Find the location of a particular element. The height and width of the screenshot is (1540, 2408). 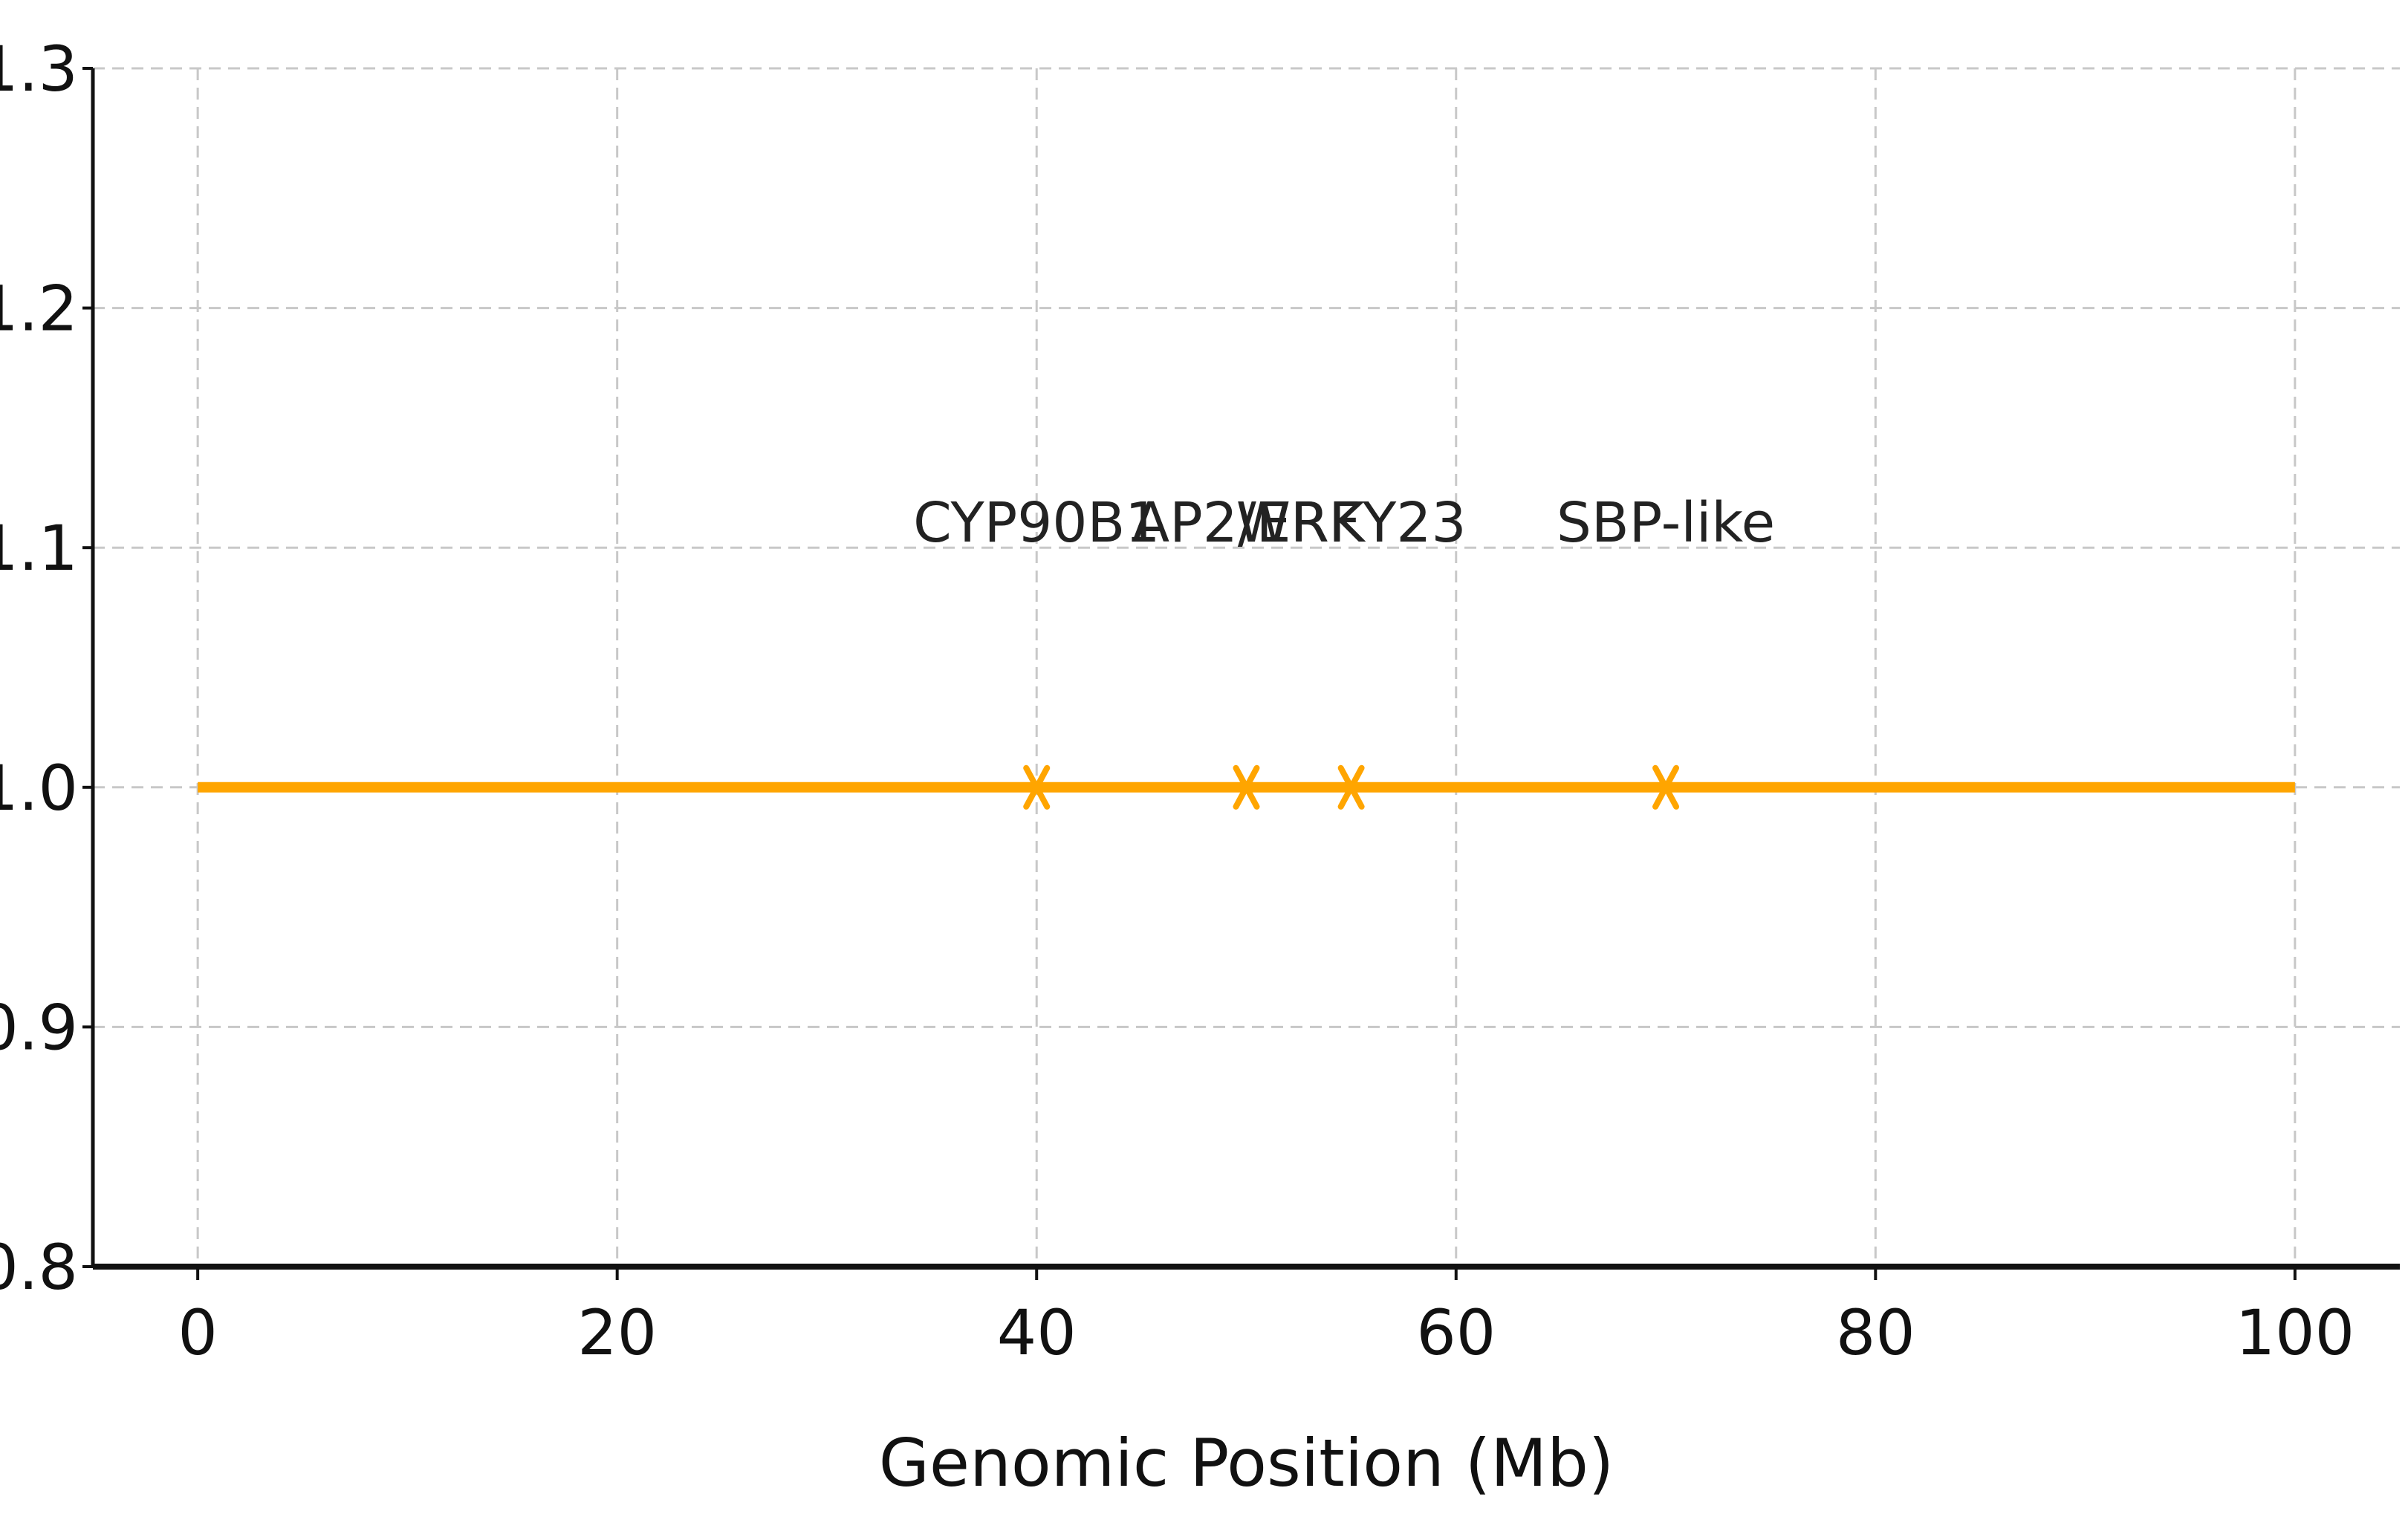

marker-label: SBP-like is located at coordinates (1666, 523).